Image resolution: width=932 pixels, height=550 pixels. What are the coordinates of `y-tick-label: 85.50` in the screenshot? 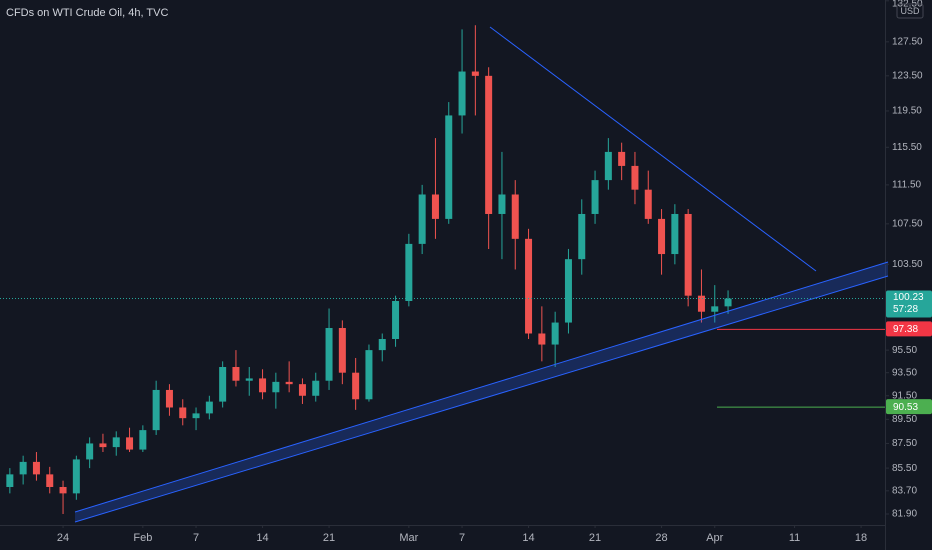 It's located at (904, 468).